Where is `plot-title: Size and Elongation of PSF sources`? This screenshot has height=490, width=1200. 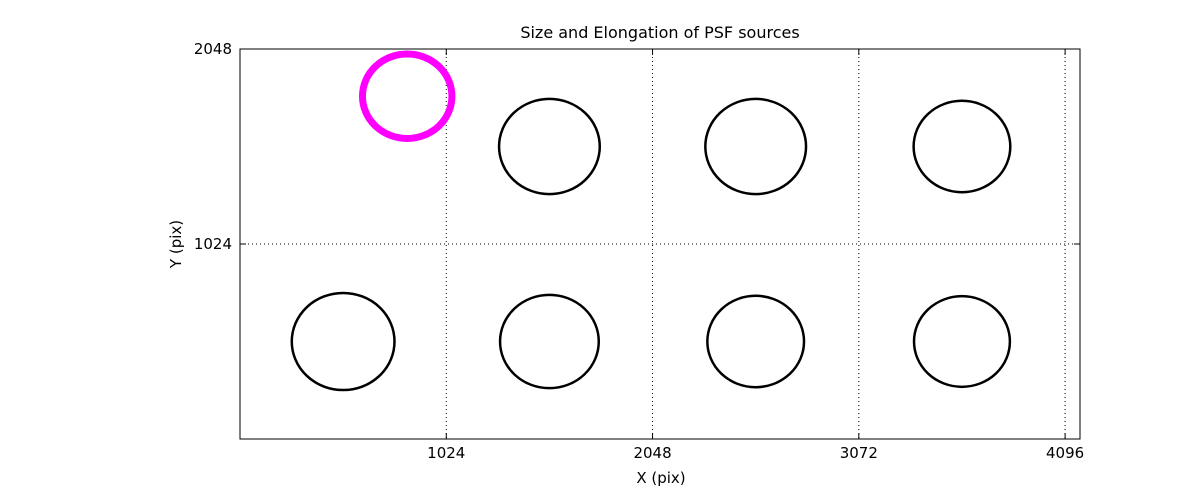 plot-title: Size and Elongation of PSF sources is located at coordinates (659, 32).